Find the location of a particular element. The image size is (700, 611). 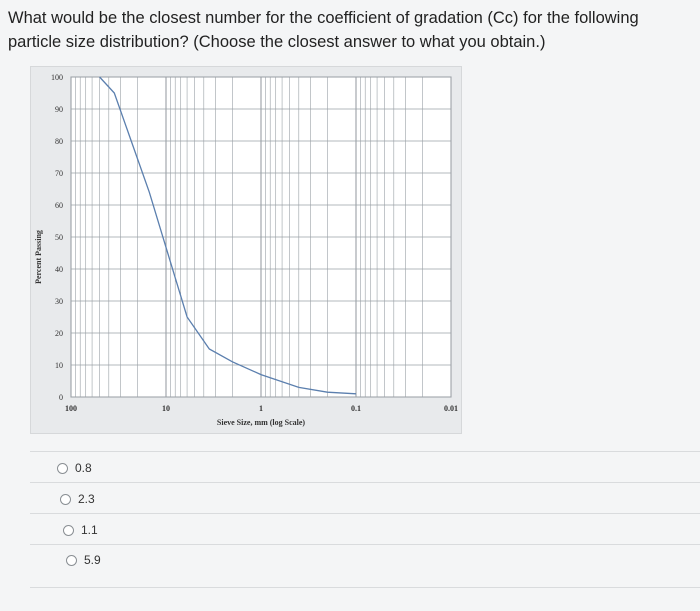

option-4: 5.9 is located at coordinates (83, 560).